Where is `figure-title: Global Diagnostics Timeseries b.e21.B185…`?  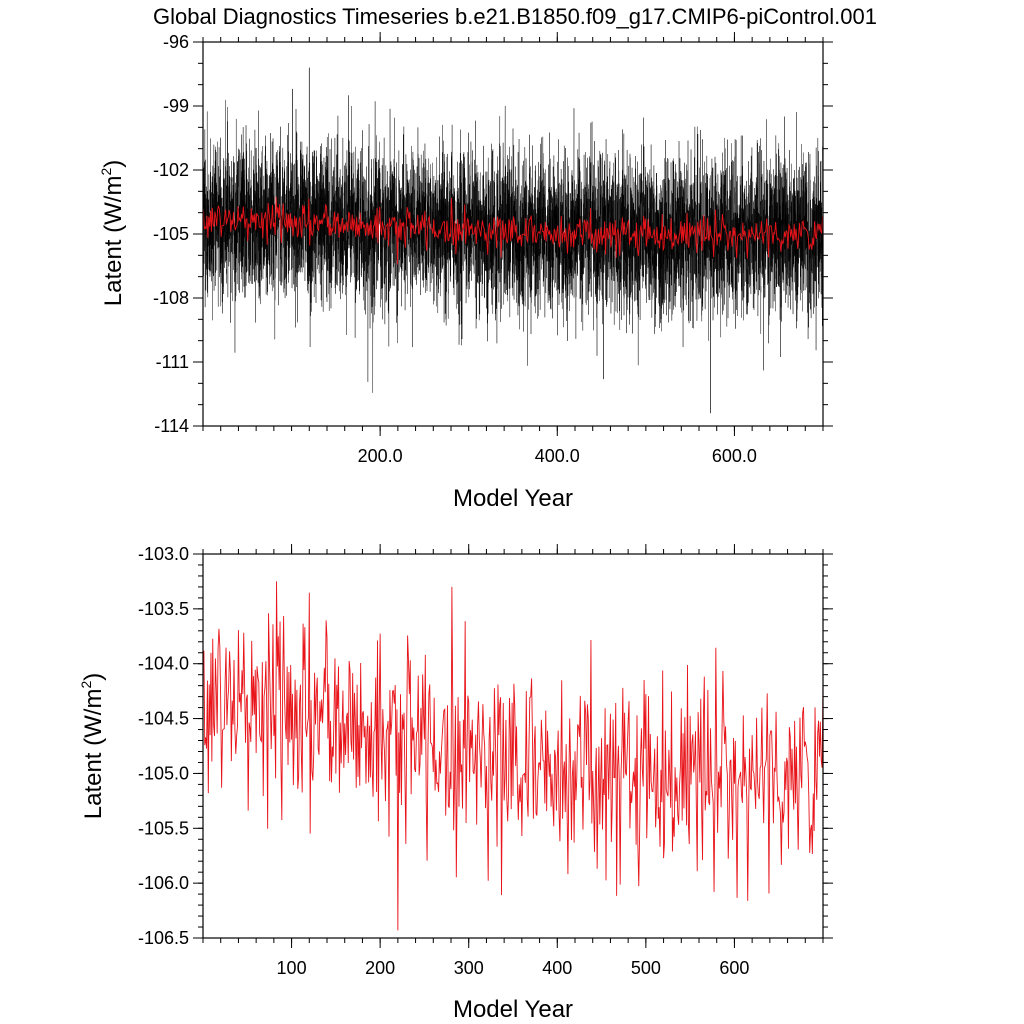
figure-title: Global Diagnostics Timeseries b.e21.B185… is located at coordinates (515, 16).